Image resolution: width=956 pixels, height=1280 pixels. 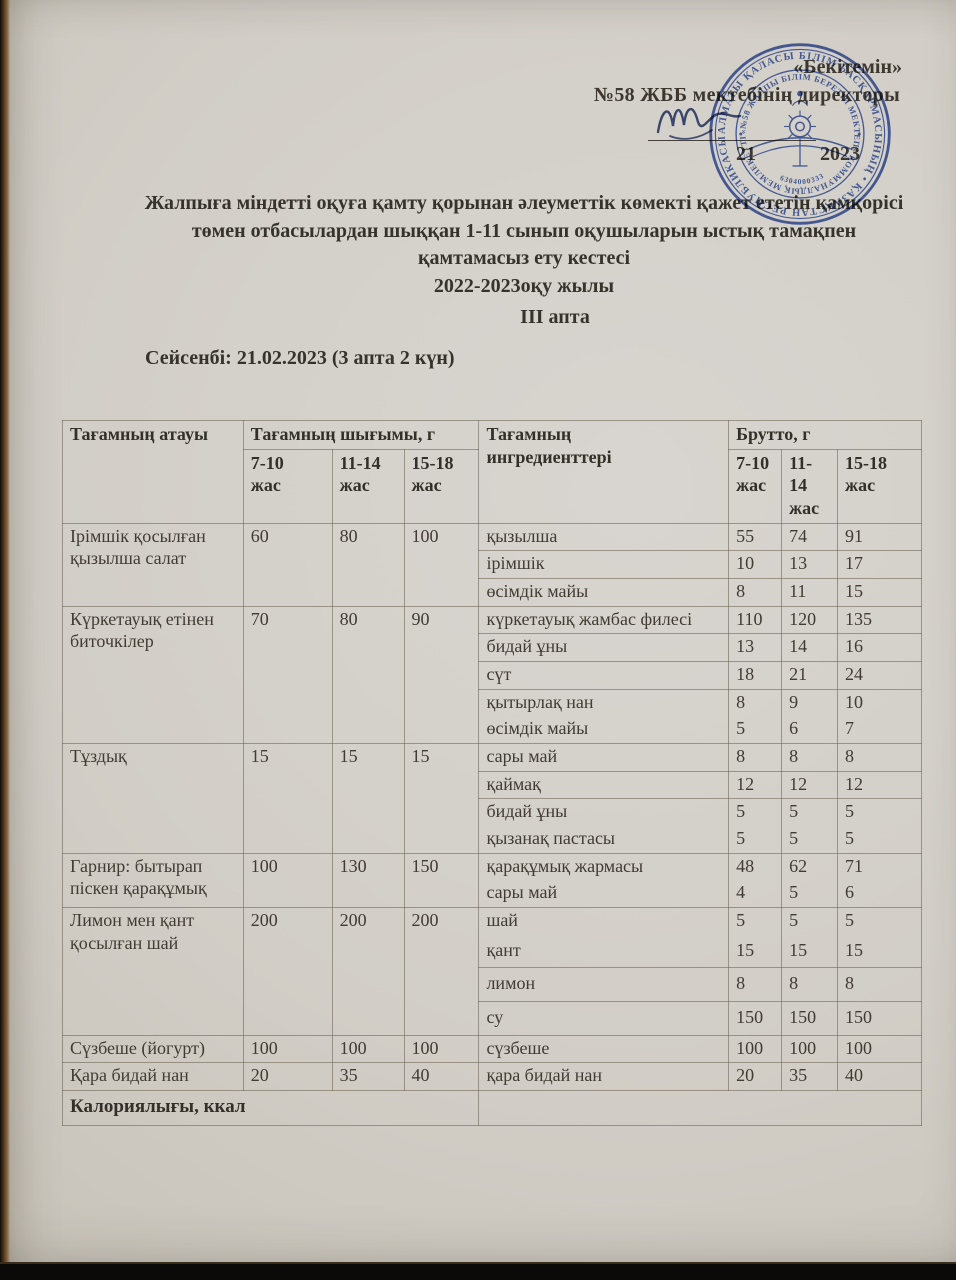 What do you see at coordinates (755, 866) in the screenshot?
I see `brutto-value-cell: 48` at bounding box center [755, 866].